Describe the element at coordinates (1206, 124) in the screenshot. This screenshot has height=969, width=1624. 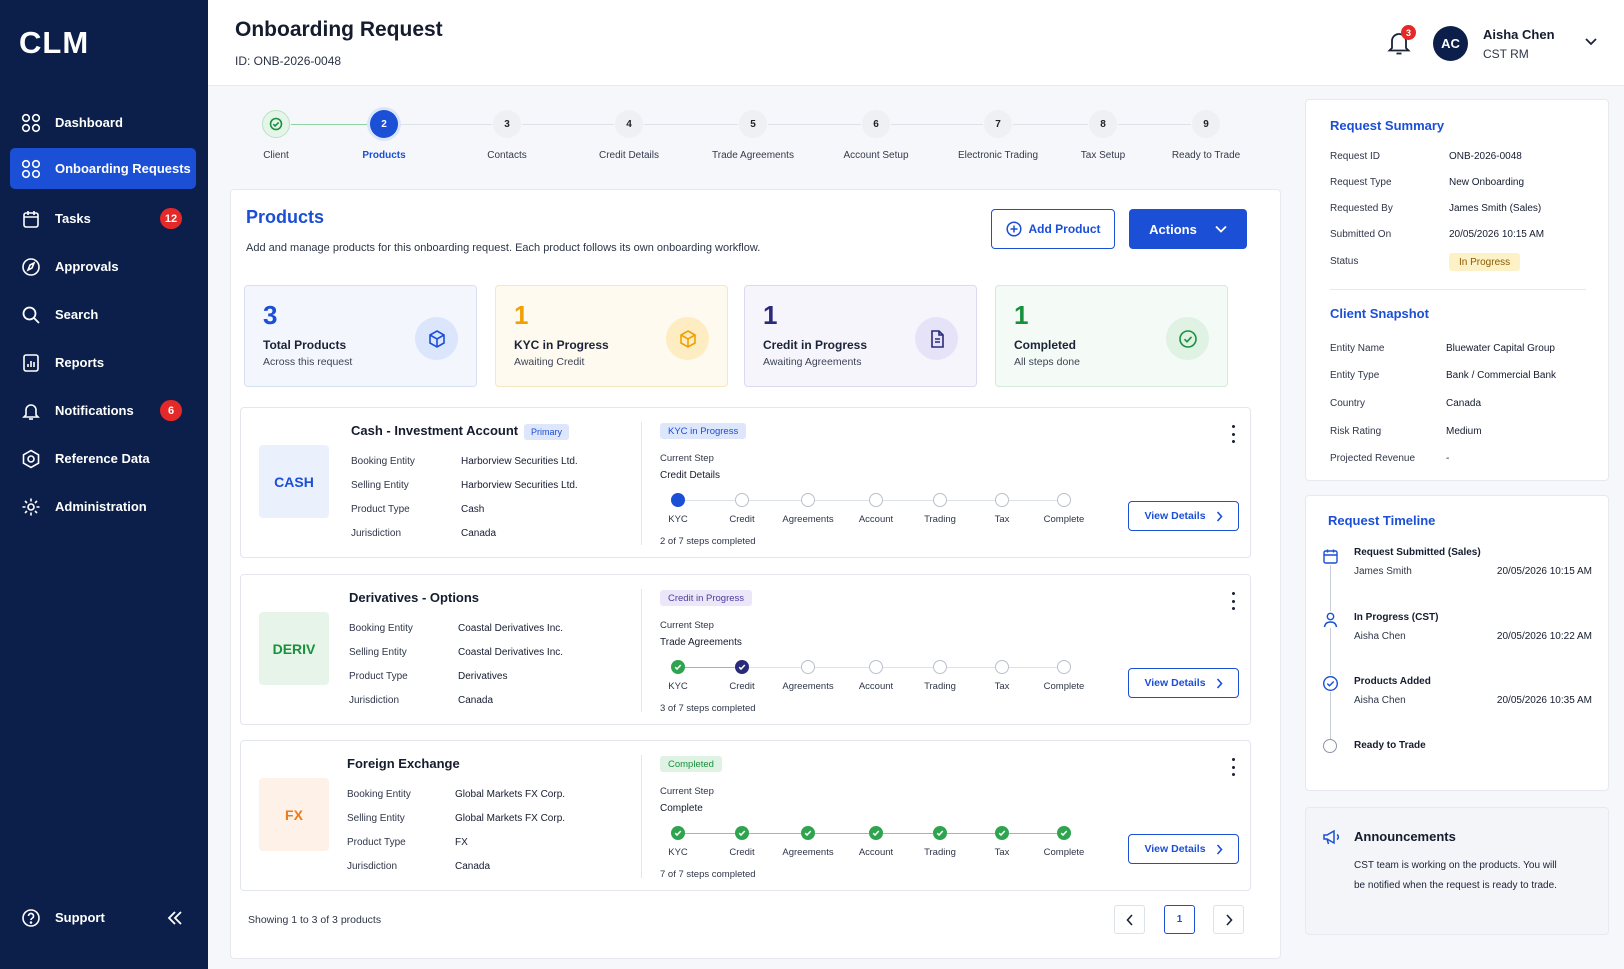
I see `stepper-step-9: 9` at that location.